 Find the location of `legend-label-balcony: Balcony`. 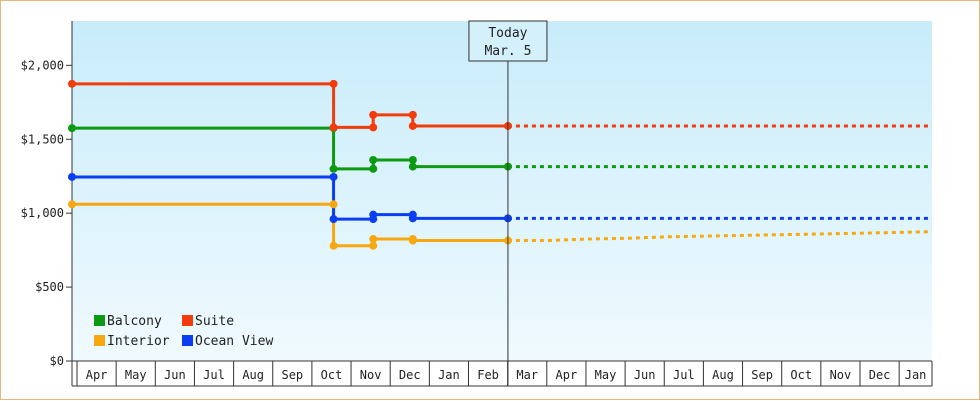

legend-label-balcony: Balcony is located at coordinates (134, 321).